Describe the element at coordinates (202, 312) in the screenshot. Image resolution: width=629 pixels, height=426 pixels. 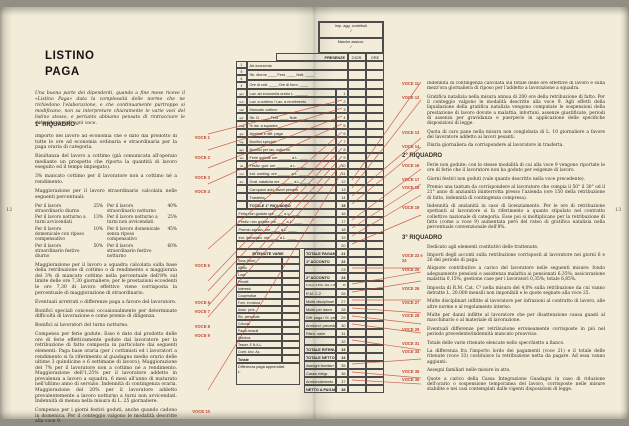
I see `voce-label: VOCE 7` at that location.